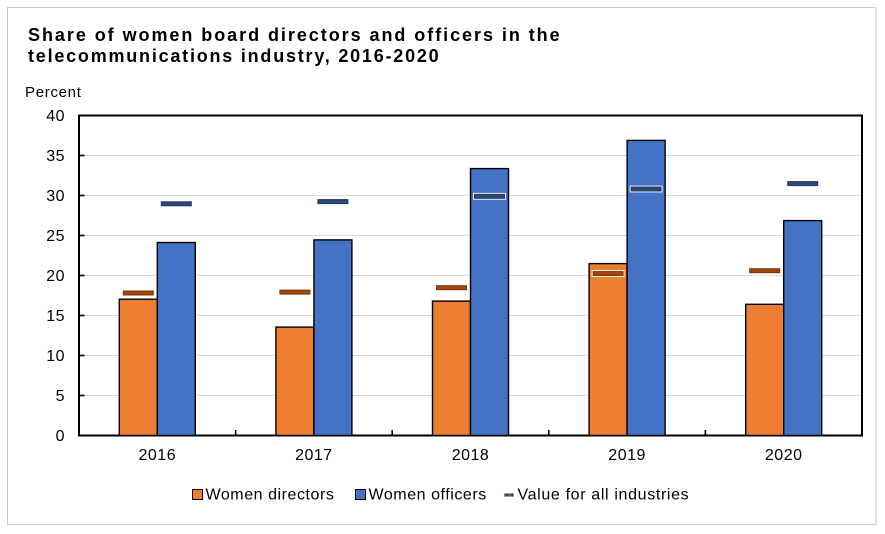 This screenshot has height=534, width=885. Describe the element at coordinates (55, 116) in the screenshot. I see `svg-text: 40` at that location.